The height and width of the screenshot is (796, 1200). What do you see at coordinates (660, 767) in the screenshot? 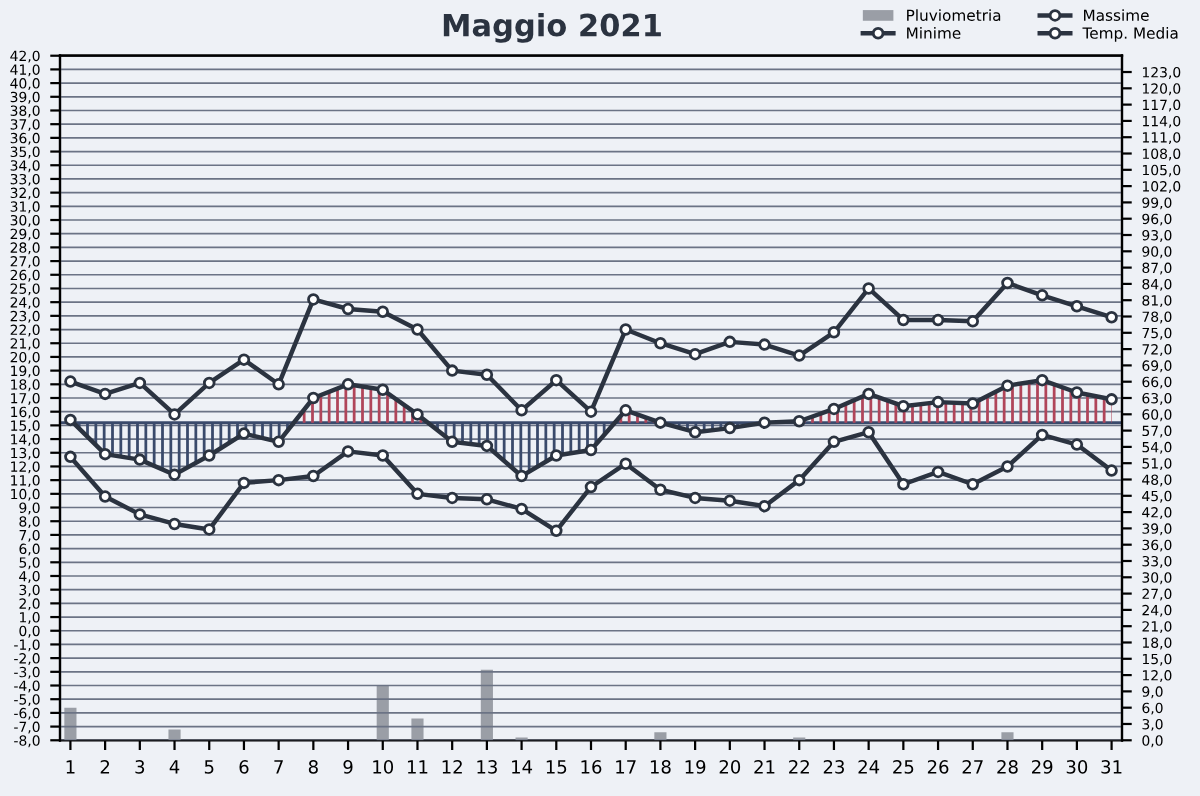
I see `x-tick-label: 18` at bounding box center [660, 767].